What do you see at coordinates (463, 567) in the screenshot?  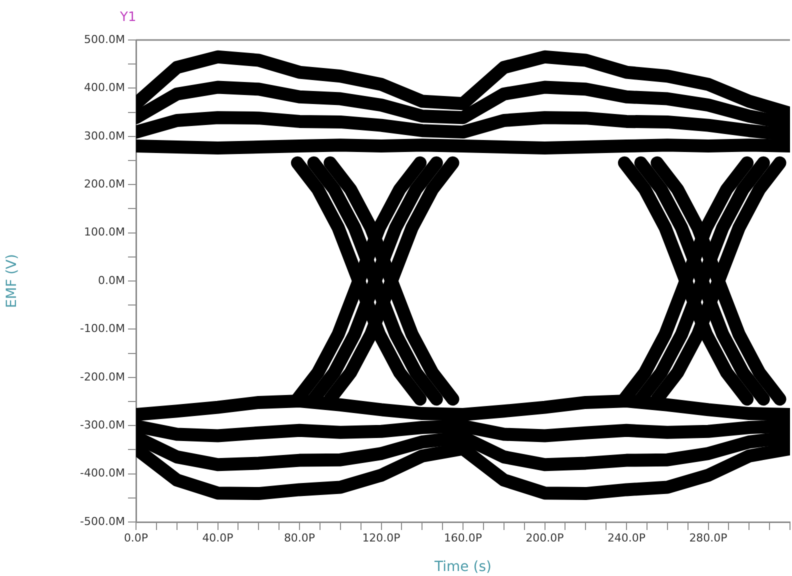 I see `x-axis-title: Time (s)` at bounding box center [463, 567].